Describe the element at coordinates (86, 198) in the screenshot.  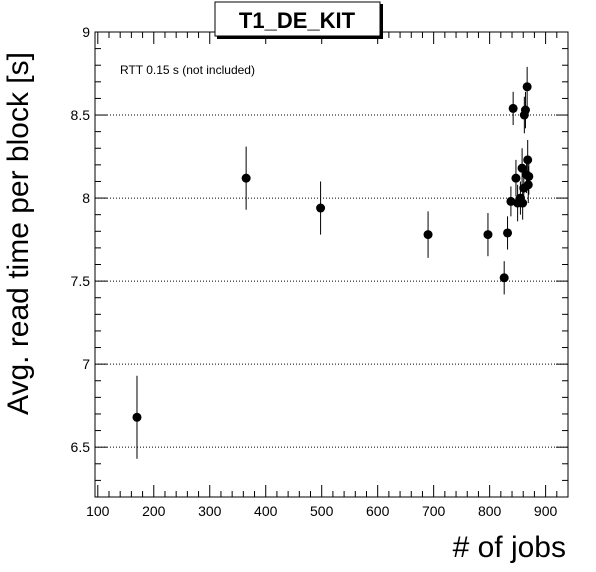
I see `y-tick-label: 8` at that location.